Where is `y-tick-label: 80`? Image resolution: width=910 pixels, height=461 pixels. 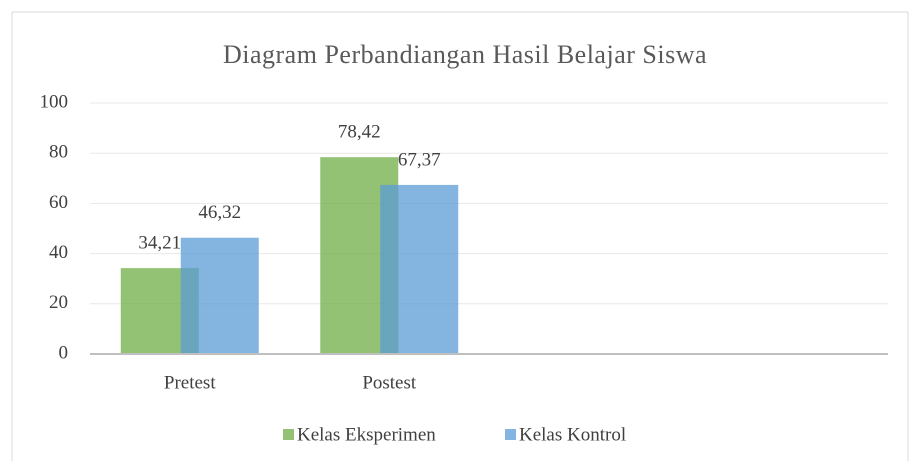 y-tick-label: 80 is located at coordinates (58, 152).